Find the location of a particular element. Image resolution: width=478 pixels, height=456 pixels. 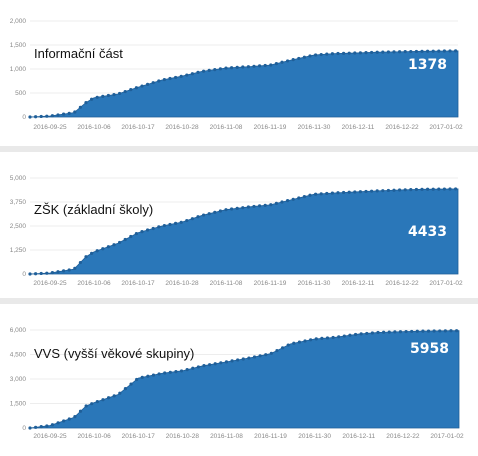

y-tick-label: 2,500 is located at coordinates (18, 226).